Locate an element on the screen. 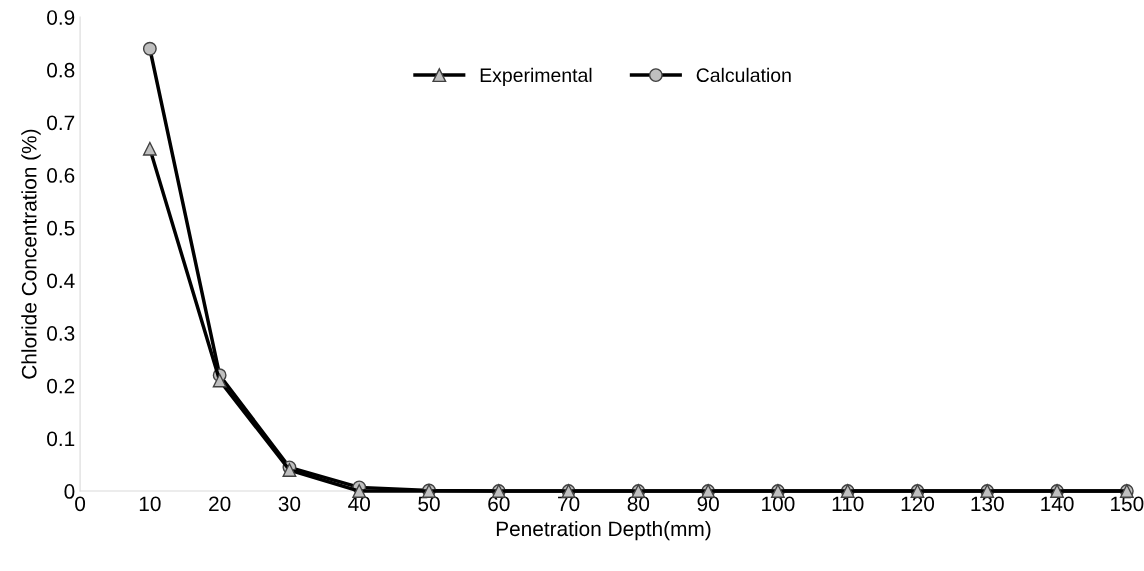 Image resolution: width=1144 pixels, height=571 pixels. y-tick-label: 0.5 is located at coordinates (61, 228).